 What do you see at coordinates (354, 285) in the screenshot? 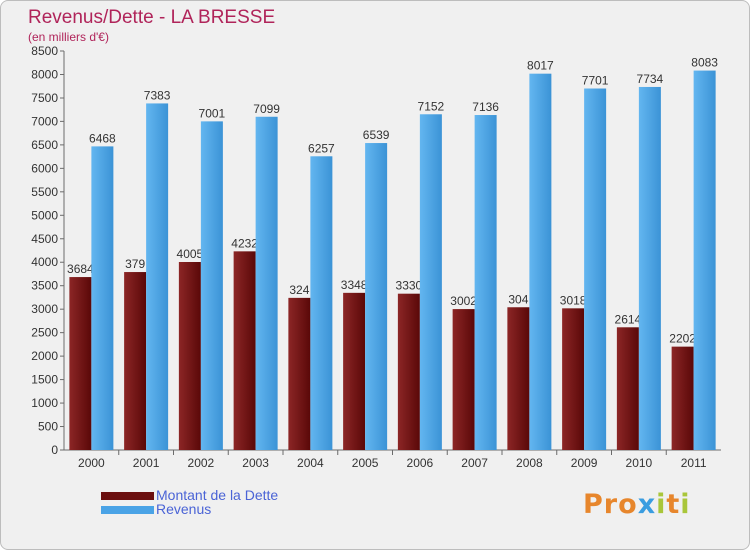
I see `data-label-dette: 3348` at bounding box center [354, 285].